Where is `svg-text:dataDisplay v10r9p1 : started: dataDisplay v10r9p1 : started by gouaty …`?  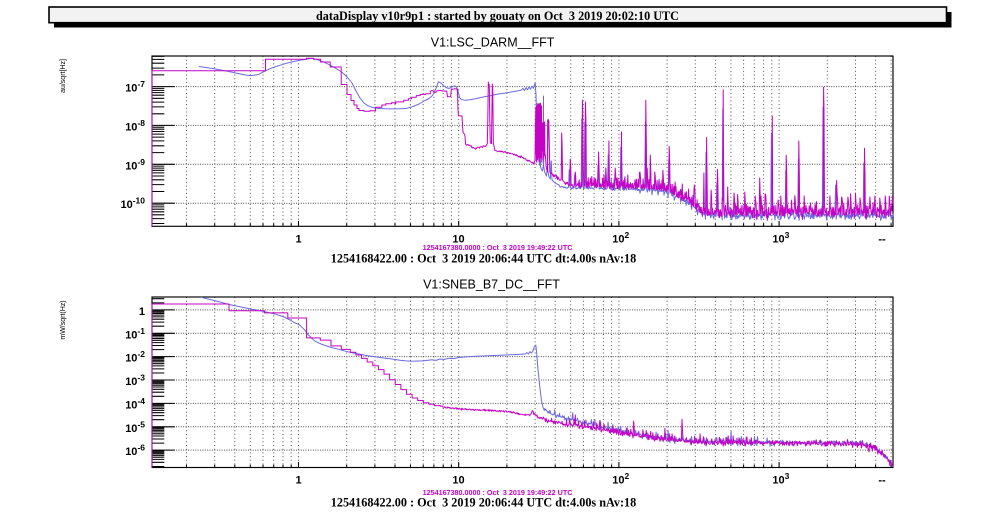
svg-text:dataDisplay v10r9p1 : started: dataDisplay v10r9p1 : started by gouaty … is located at coordinates (497, 16).